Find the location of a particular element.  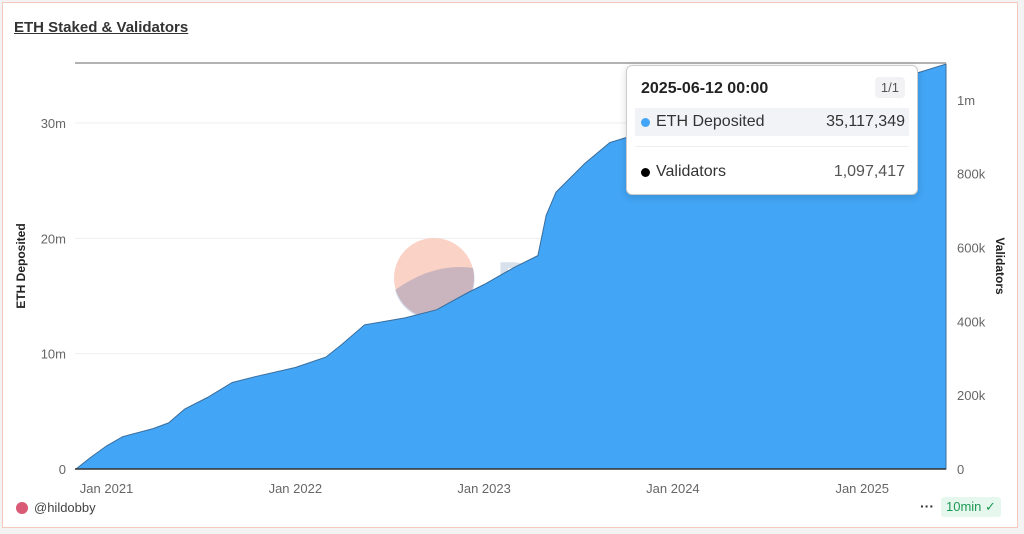

x-tick-label: Jan 2021 is located at coordinates (107, 488).